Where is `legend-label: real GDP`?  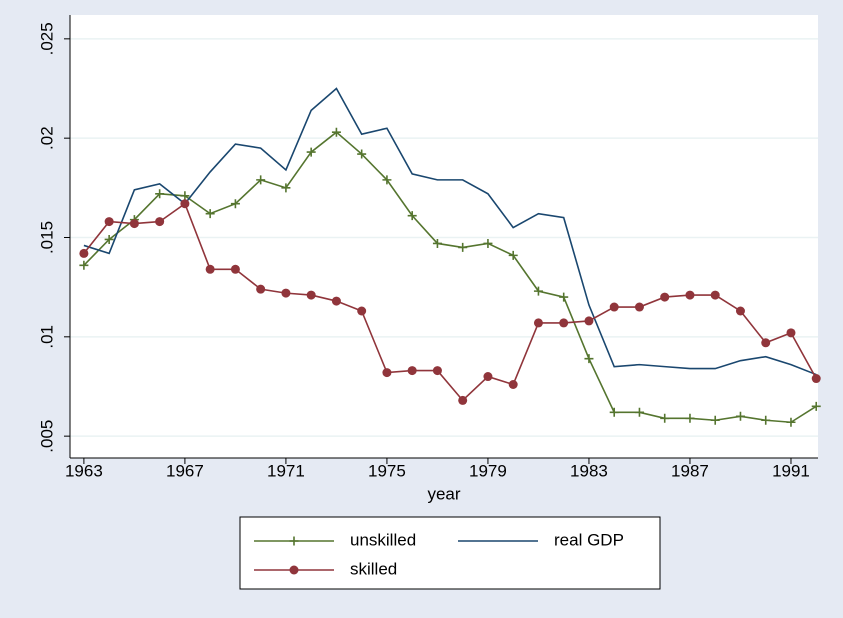
legend-label: real GDP is located at coordinates (589, 539).